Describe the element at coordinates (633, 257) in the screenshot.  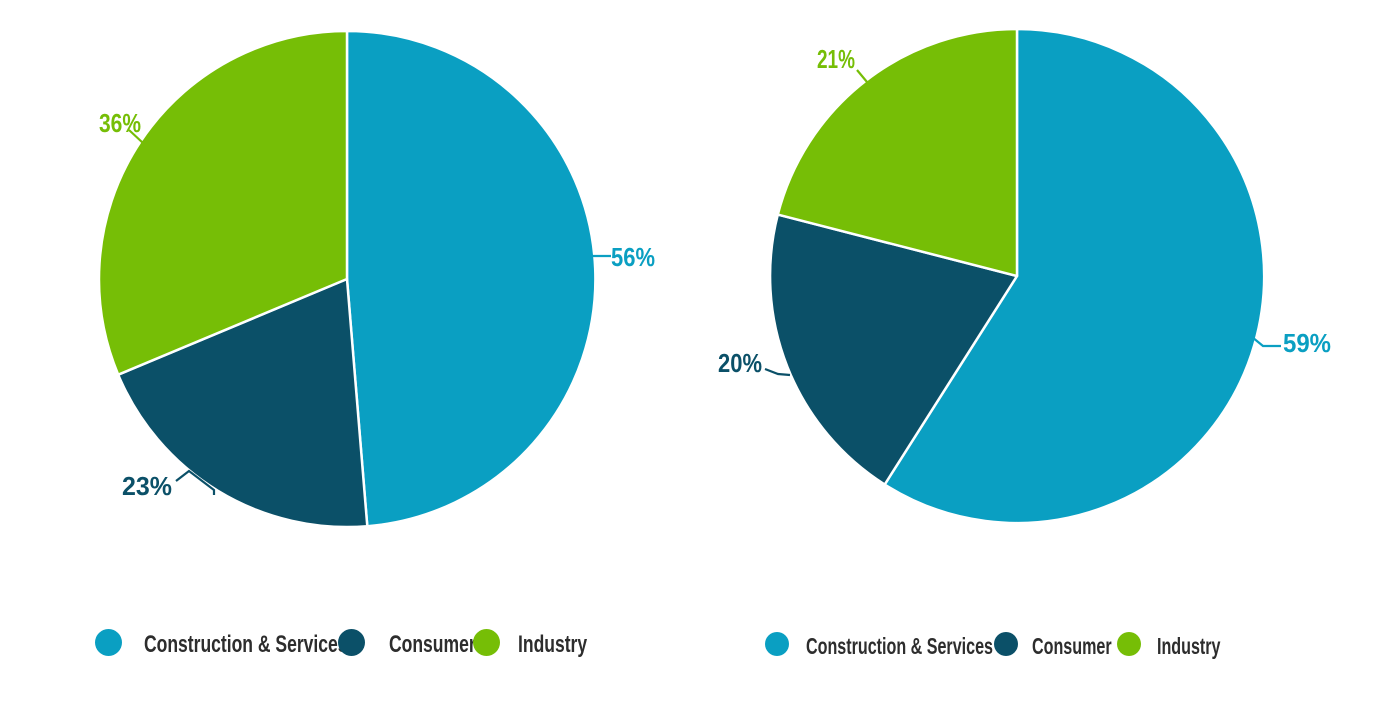
I see `pct-label-left-construction: 56%` at that location.